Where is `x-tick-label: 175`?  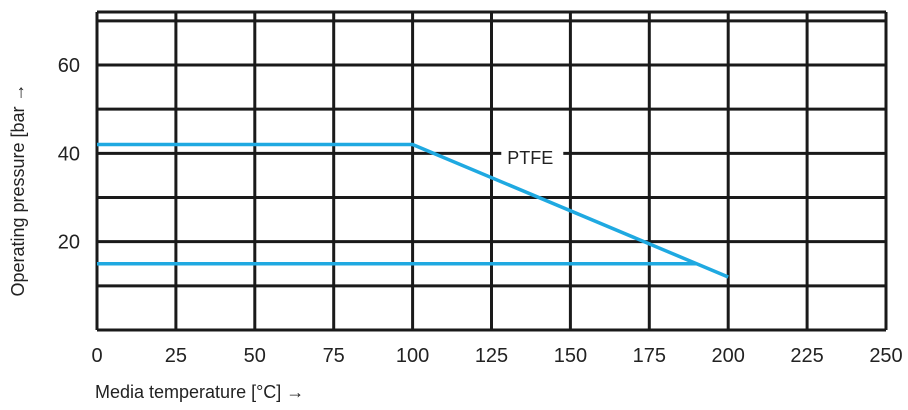 x-tick-label: 175 is located at coordinates (649, 356).